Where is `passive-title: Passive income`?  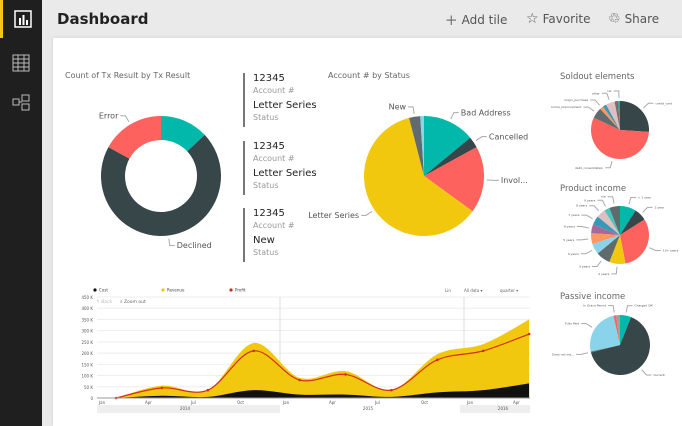 passive-title: Passive income is located at coordinates (593, 297).